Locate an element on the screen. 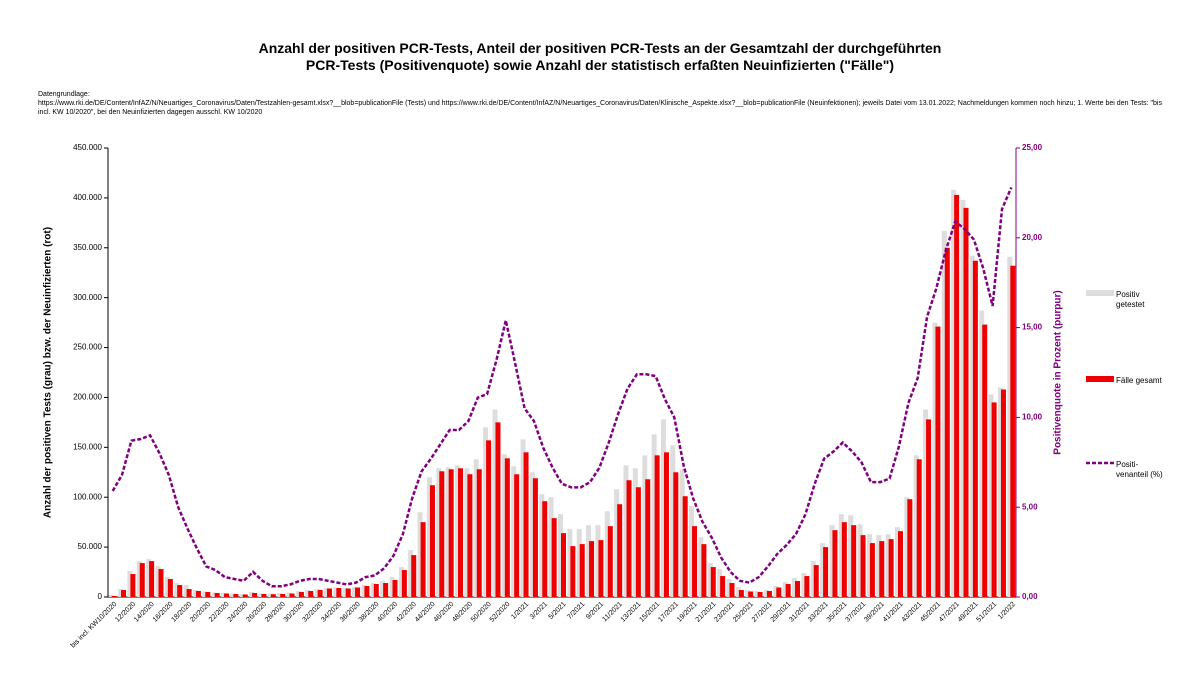 The height and width of the screenshot is (685, 1200). y-tick-label: 150.000 is located at coordinates (87, 446).